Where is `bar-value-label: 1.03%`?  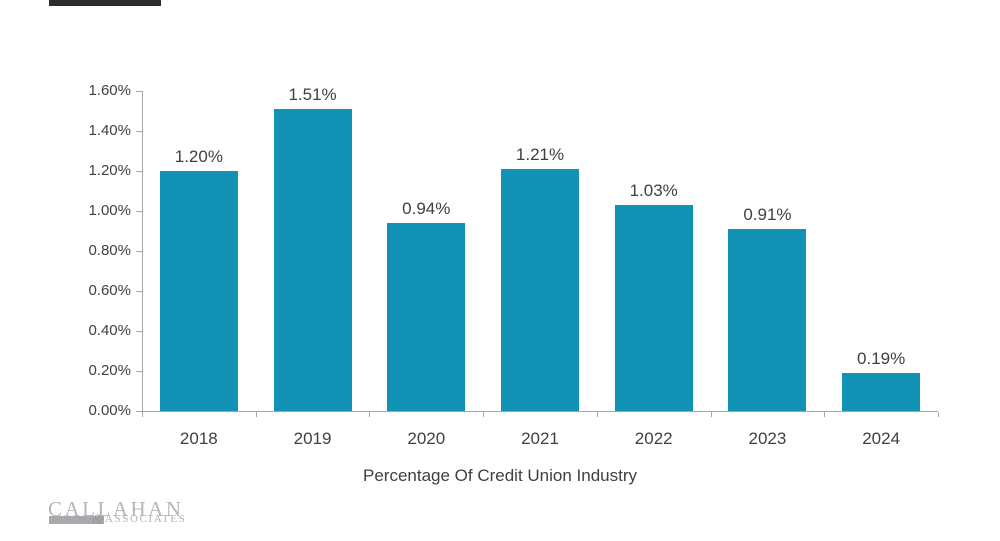 bar-value-label: 1.03% is located at coordinates (653, 190).